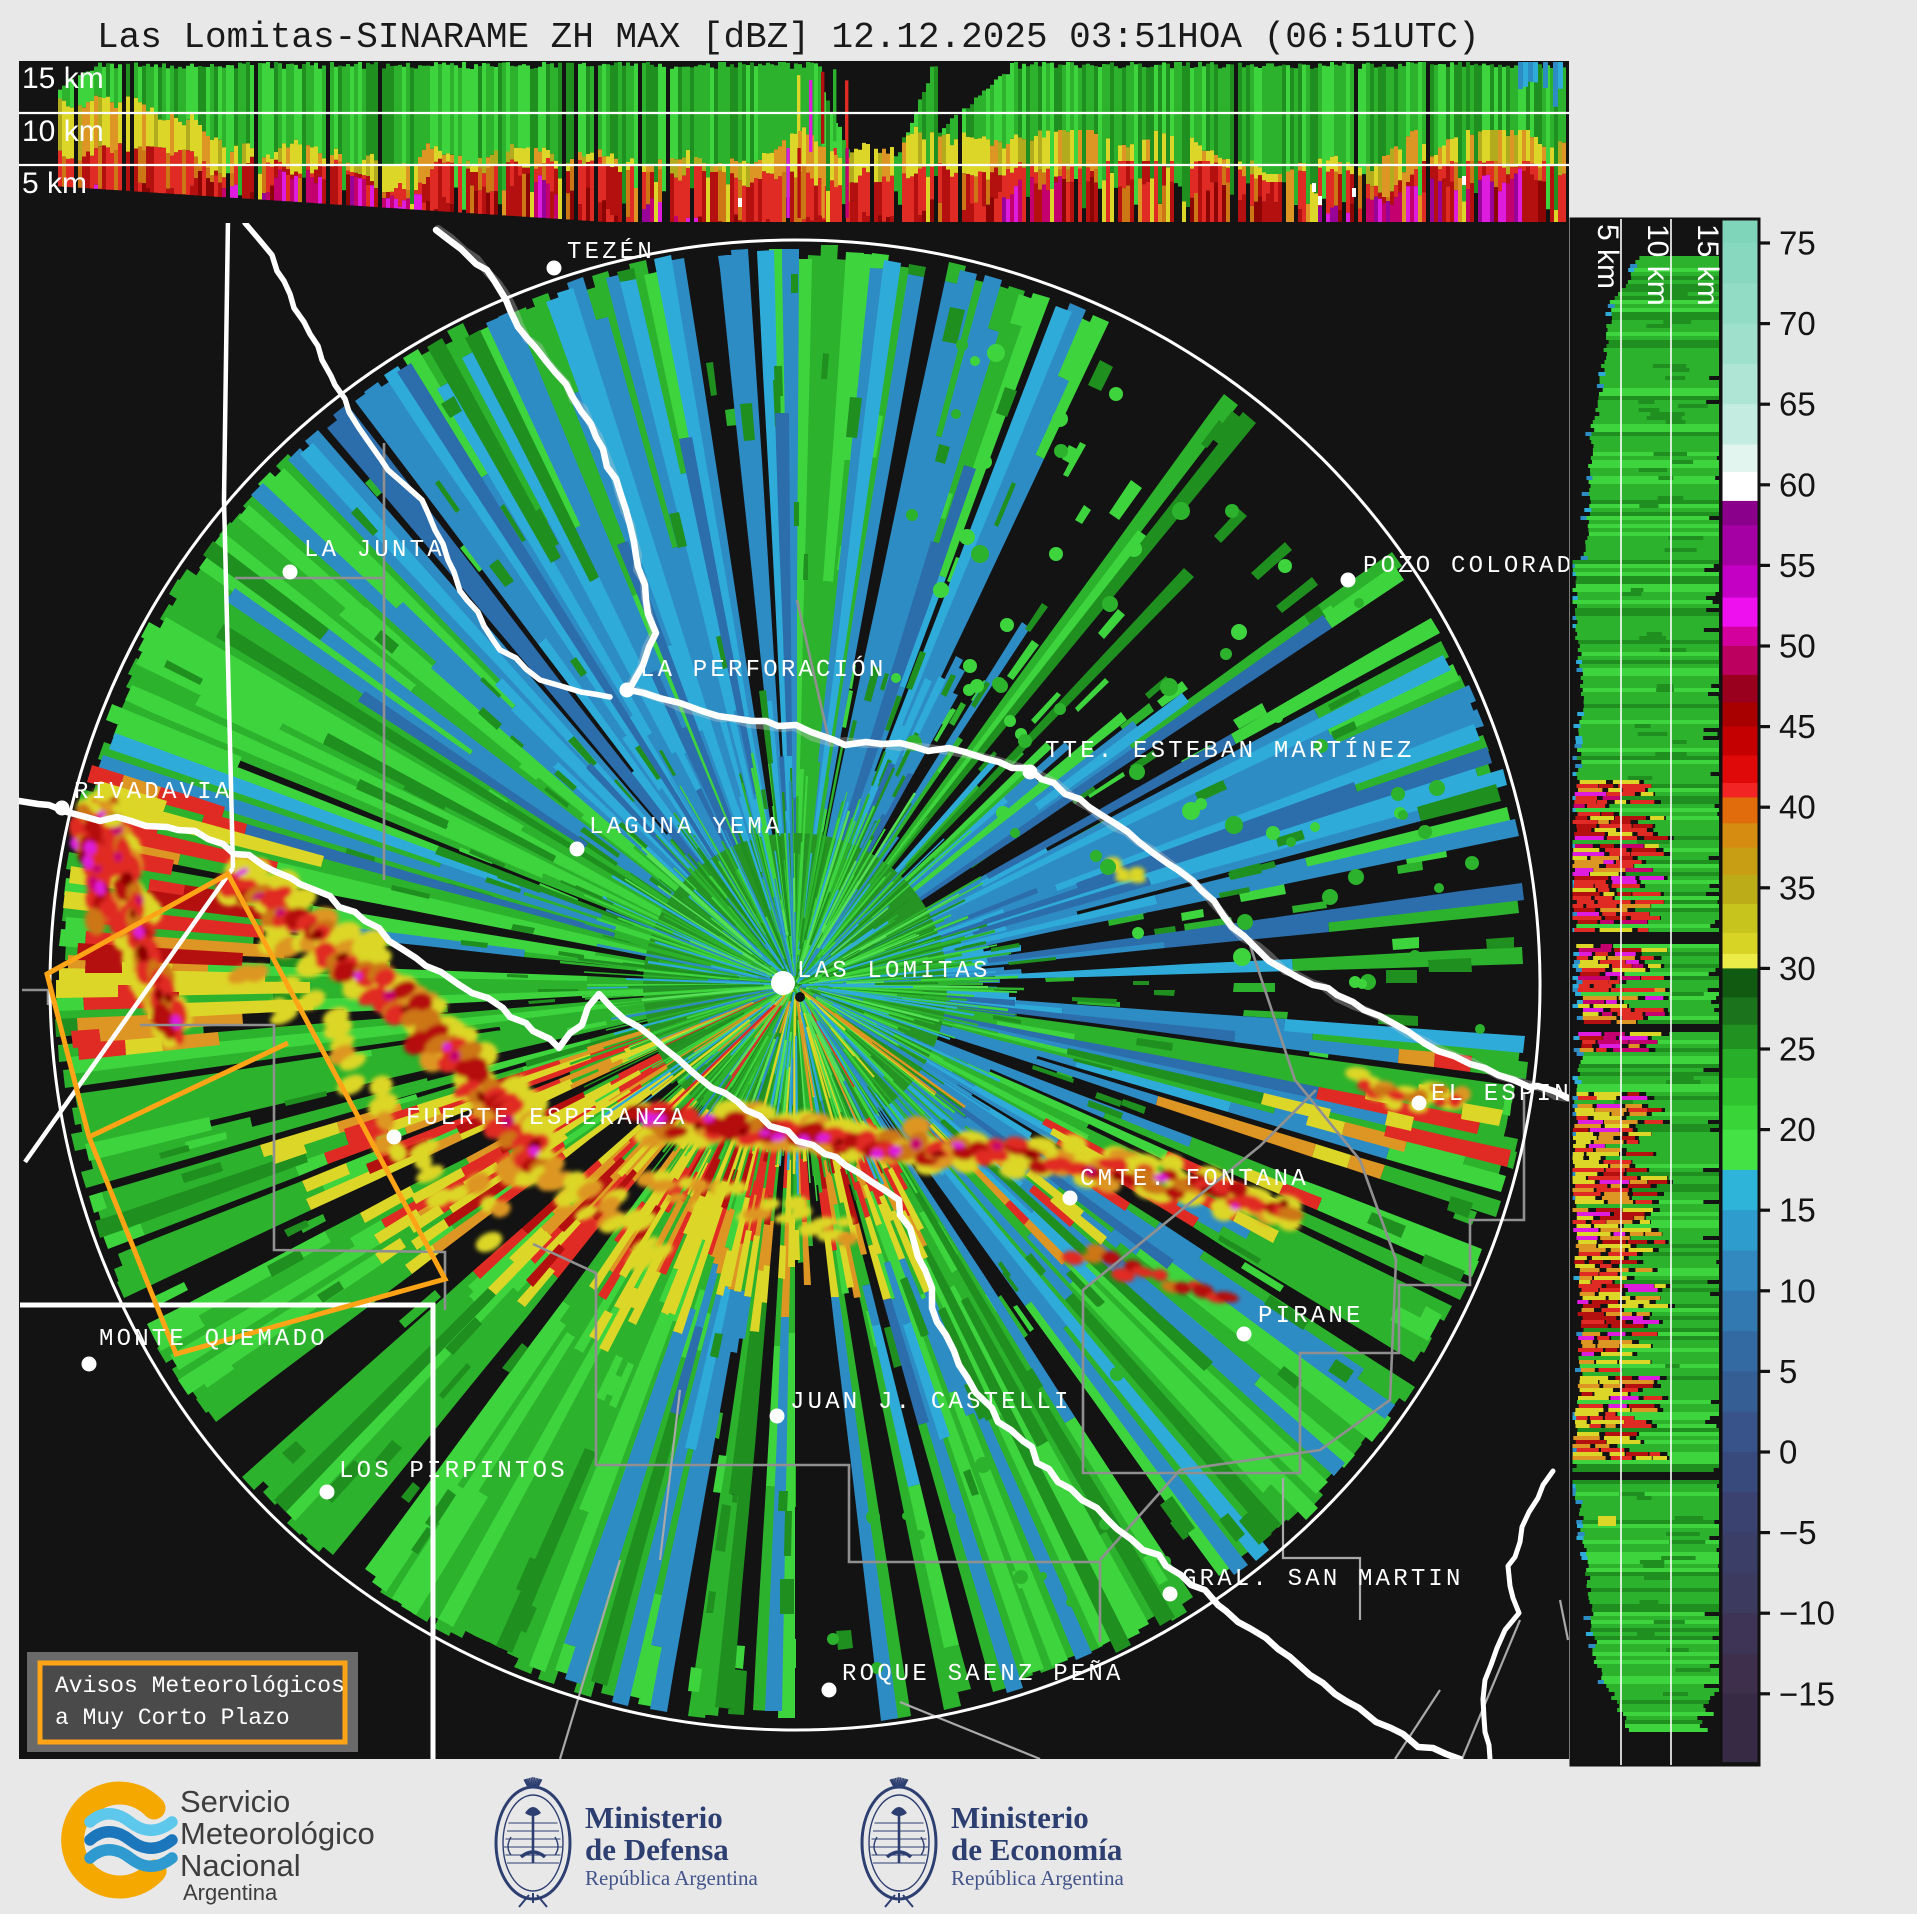 This screenshot has height=1914, width=1917. What do you see at coordinates (1311, 1316) in the screenshot?
I see `svg-text: PIRANE` at bounding box center [1311, 1316].